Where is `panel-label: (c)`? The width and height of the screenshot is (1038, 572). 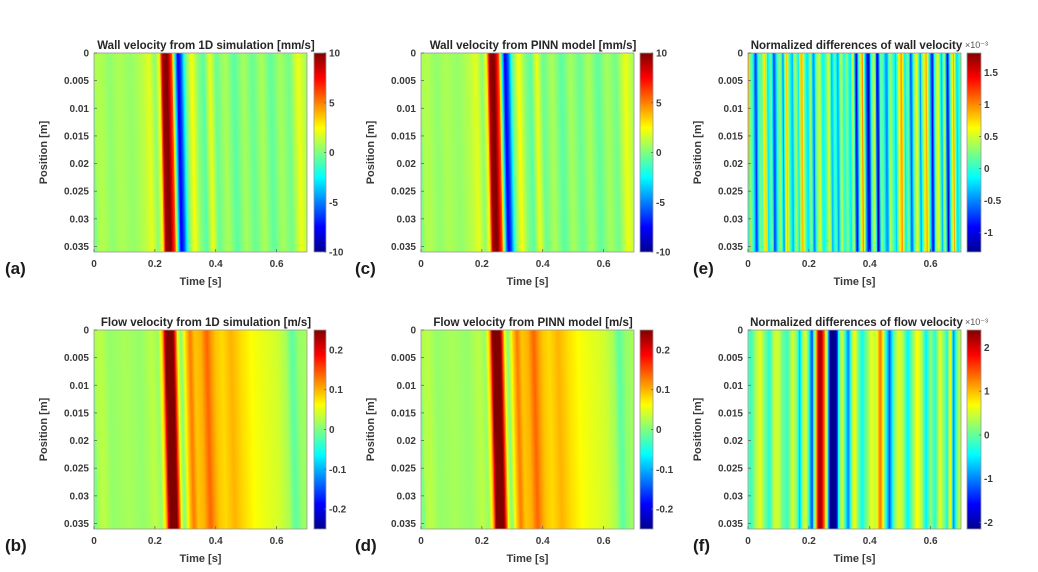 panel-label: (c) is located at coordinates (365, 268).